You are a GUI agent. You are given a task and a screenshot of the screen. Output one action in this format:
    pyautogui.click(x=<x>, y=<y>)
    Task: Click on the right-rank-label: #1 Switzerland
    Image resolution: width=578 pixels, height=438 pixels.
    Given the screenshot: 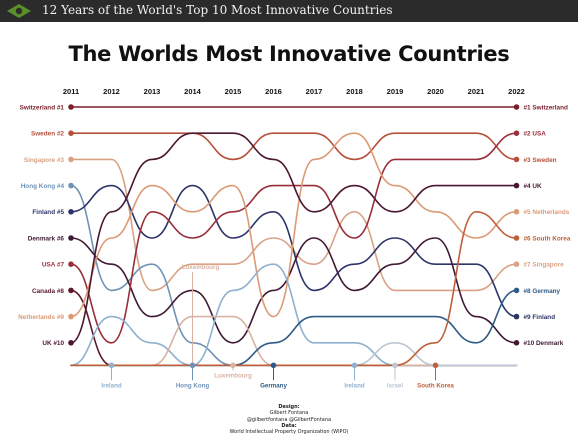 What is the action you would take?
    pyautogui.click(x=546, y=107)
    